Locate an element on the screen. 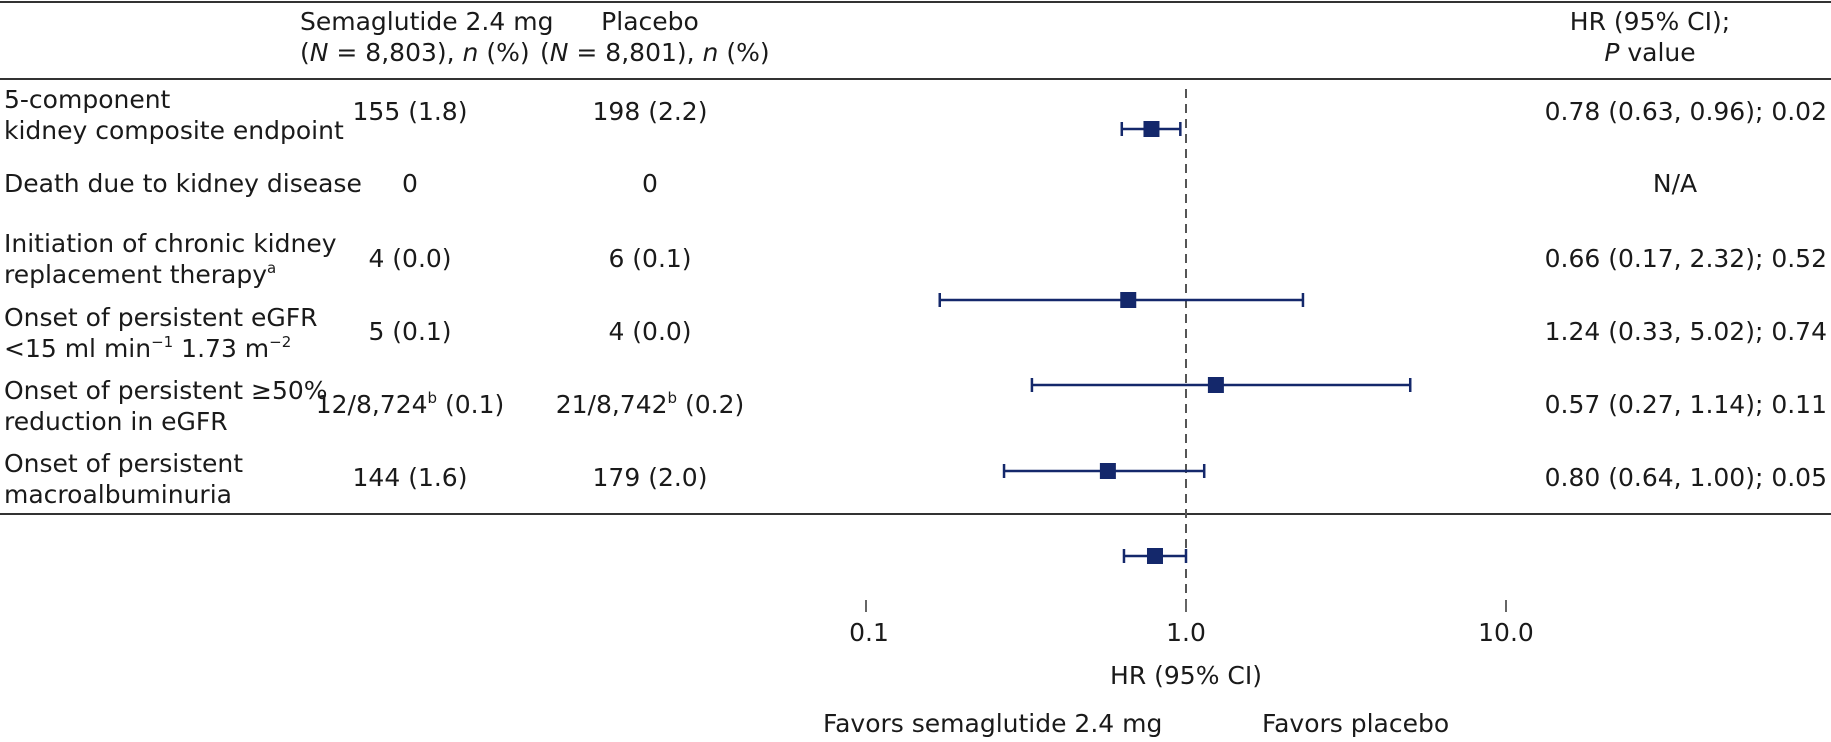 The width and height of the screenshot is (1831, 742). header-rule is located at coordinates (915, 79).